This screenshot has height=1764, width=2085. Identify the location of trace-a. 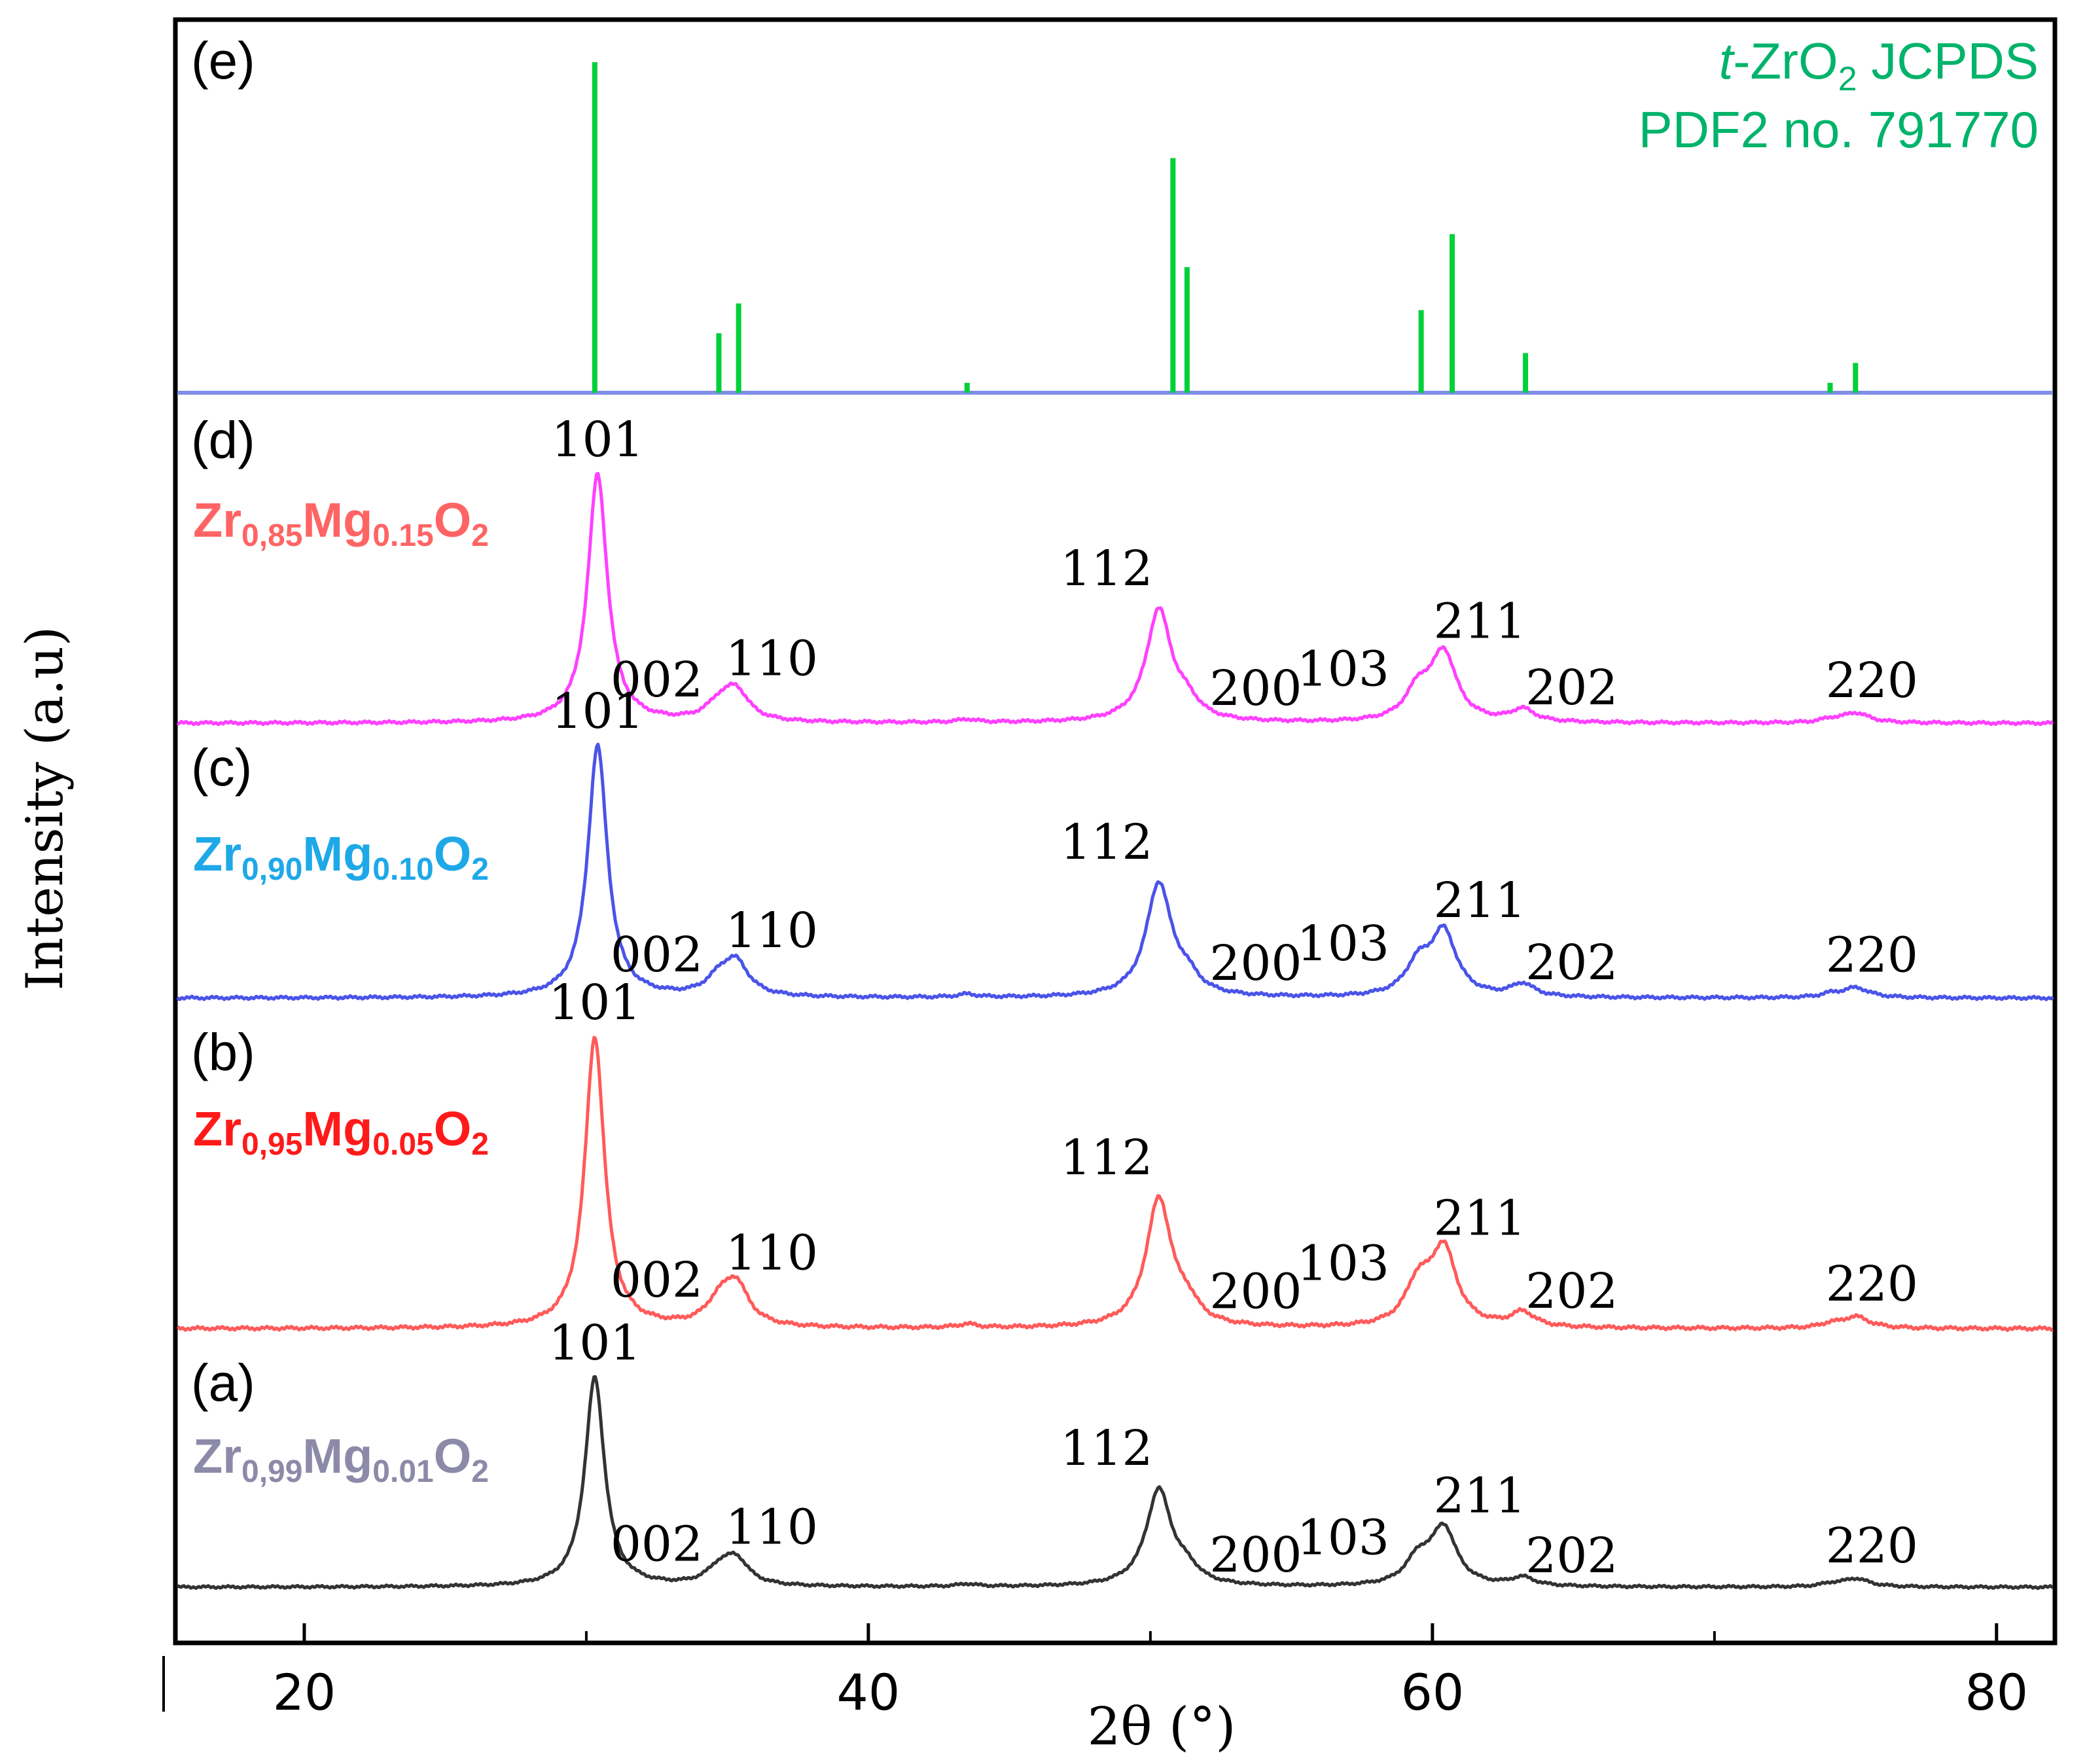
(1115, 1483).